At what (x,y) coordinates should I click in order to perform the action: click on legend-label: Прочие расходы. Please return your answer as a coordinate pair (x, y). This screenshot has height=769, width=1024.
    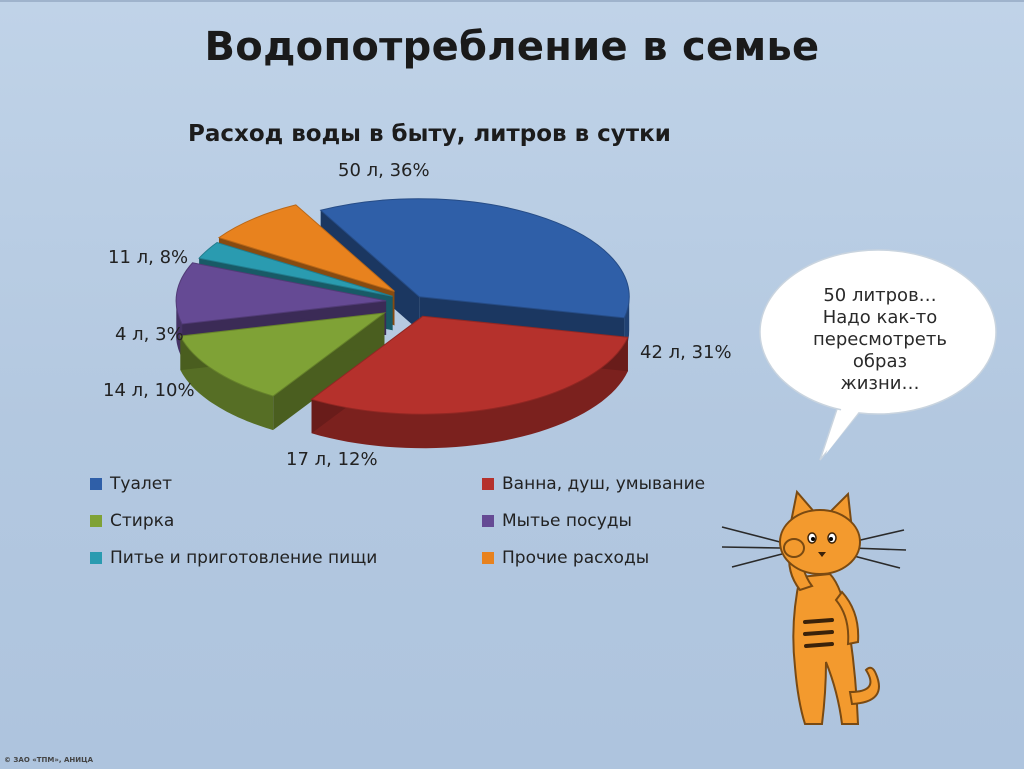
    Looking at the image, I should click on (576, 558).